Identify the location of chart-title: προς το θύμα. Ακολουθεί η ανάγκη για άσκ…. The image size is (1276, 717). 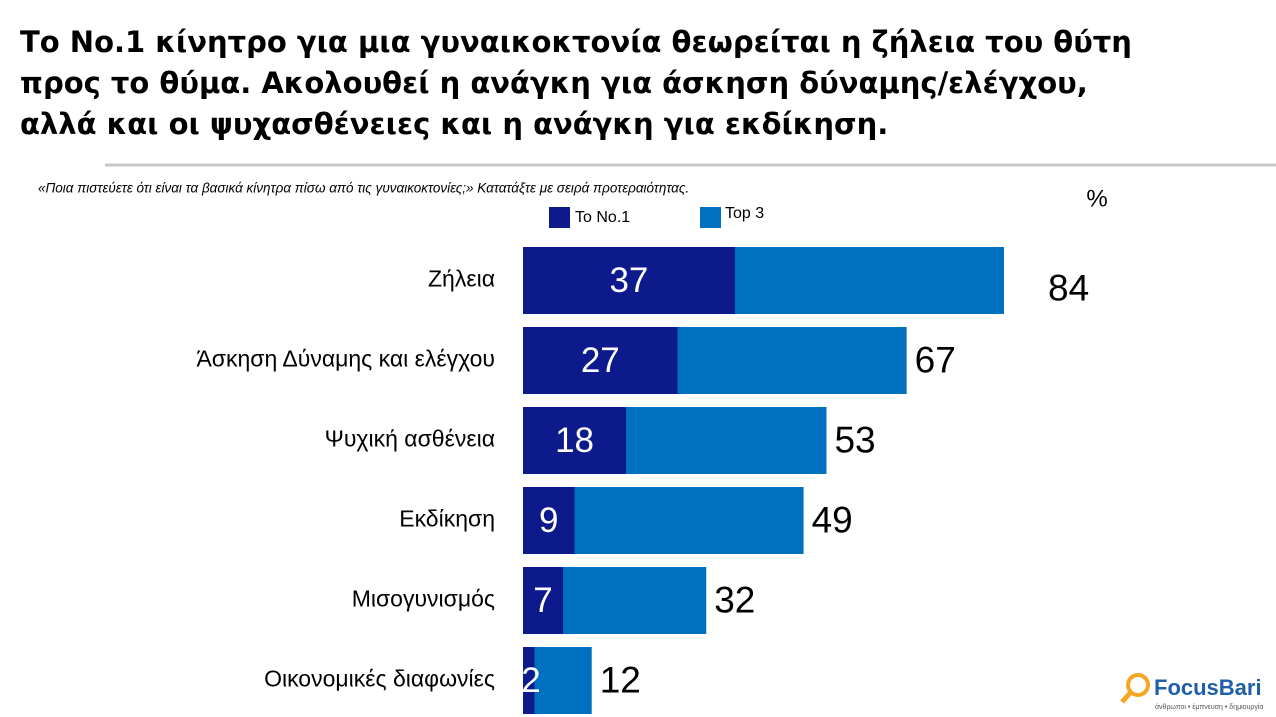
(554, 83).